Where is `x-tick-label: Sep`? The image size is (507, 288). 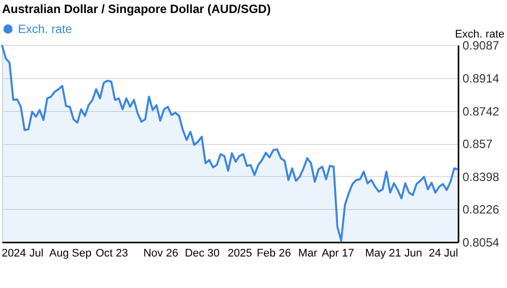 x-tick-label: Sep is located at coordinates (82, 254).